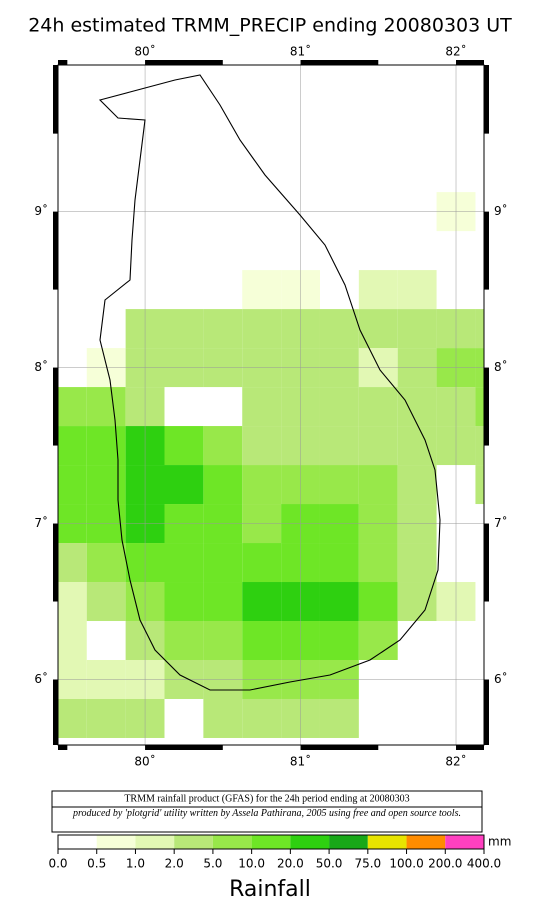 The width and height of the screenshot is (540, 920). What do you see at coordinates (96, 864) in the screenshot?
I see `colorbar-tick-label: 0.5` at bounding box center [96, 864].